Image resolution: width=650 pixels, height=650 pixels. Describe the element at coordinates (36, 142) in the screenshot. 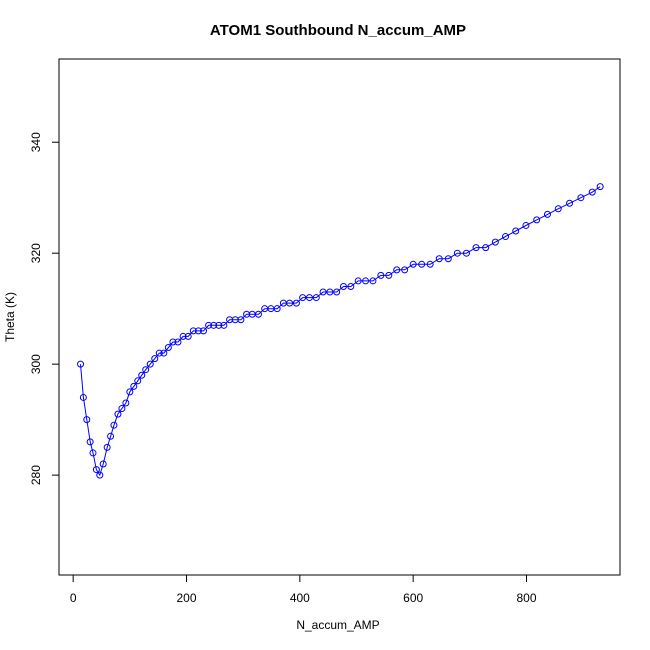

I see `y-tick-label: 340` at that location.